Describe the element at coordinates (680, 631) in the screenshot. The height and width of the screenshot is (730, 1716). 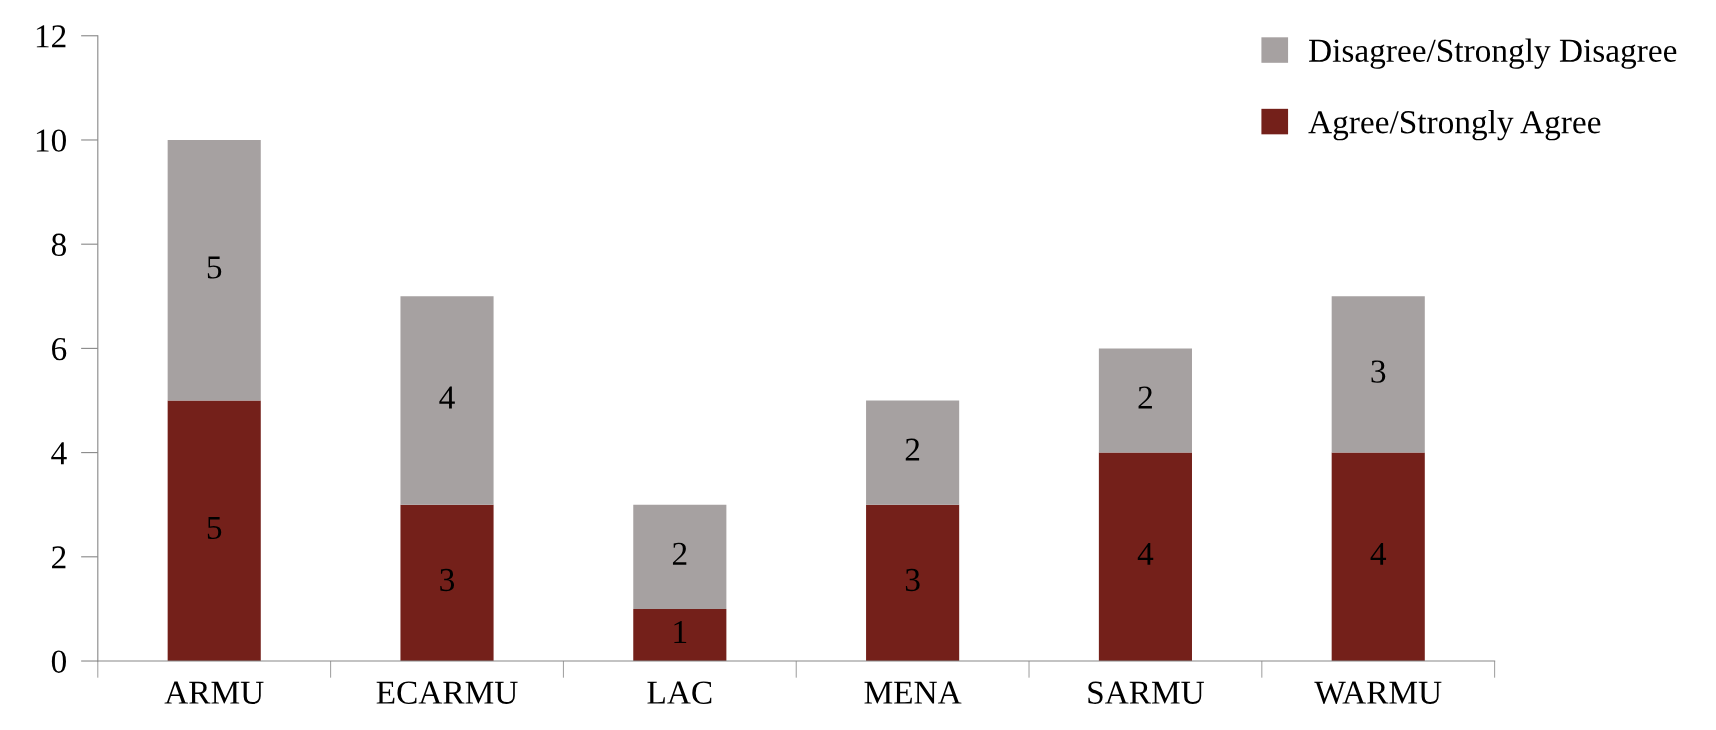
I see `data-label: 1` at that location.